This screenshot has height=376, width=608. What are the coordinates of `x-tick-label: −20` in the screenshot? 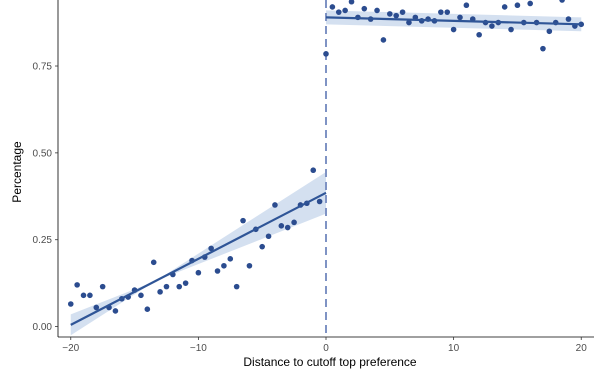 It's located at (70, 348).